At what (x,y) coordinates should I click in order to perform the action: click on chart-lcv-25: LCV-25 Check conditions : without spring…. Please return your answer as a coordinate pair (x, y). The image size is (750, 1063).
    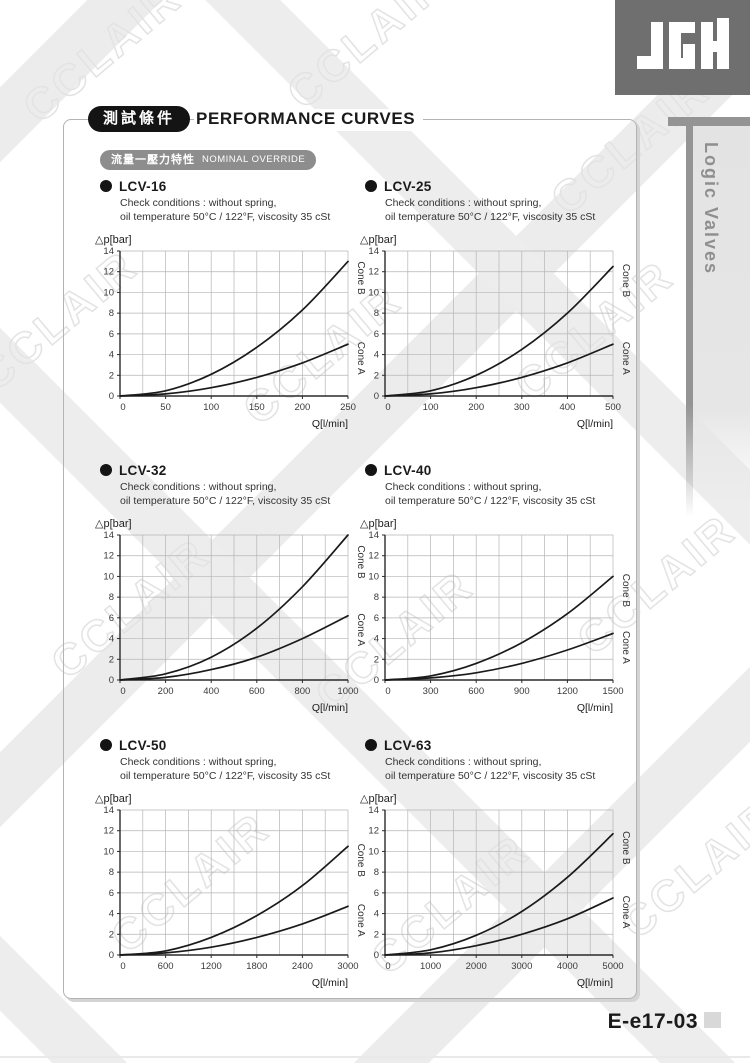
    Looking at the image, I should click on (495, 304).